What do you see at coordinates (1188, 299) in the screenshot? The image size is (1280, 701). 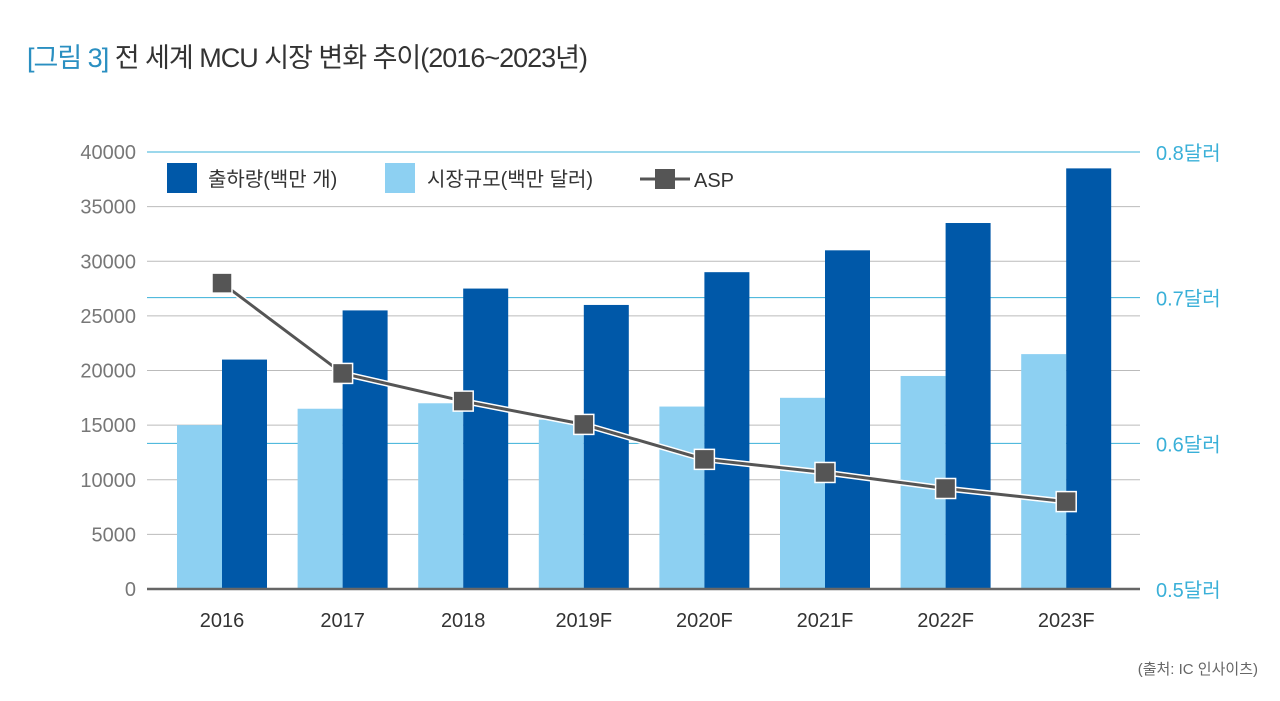 I see `right-tick-label: 0.7달러` at bounding box center [1188, 299].